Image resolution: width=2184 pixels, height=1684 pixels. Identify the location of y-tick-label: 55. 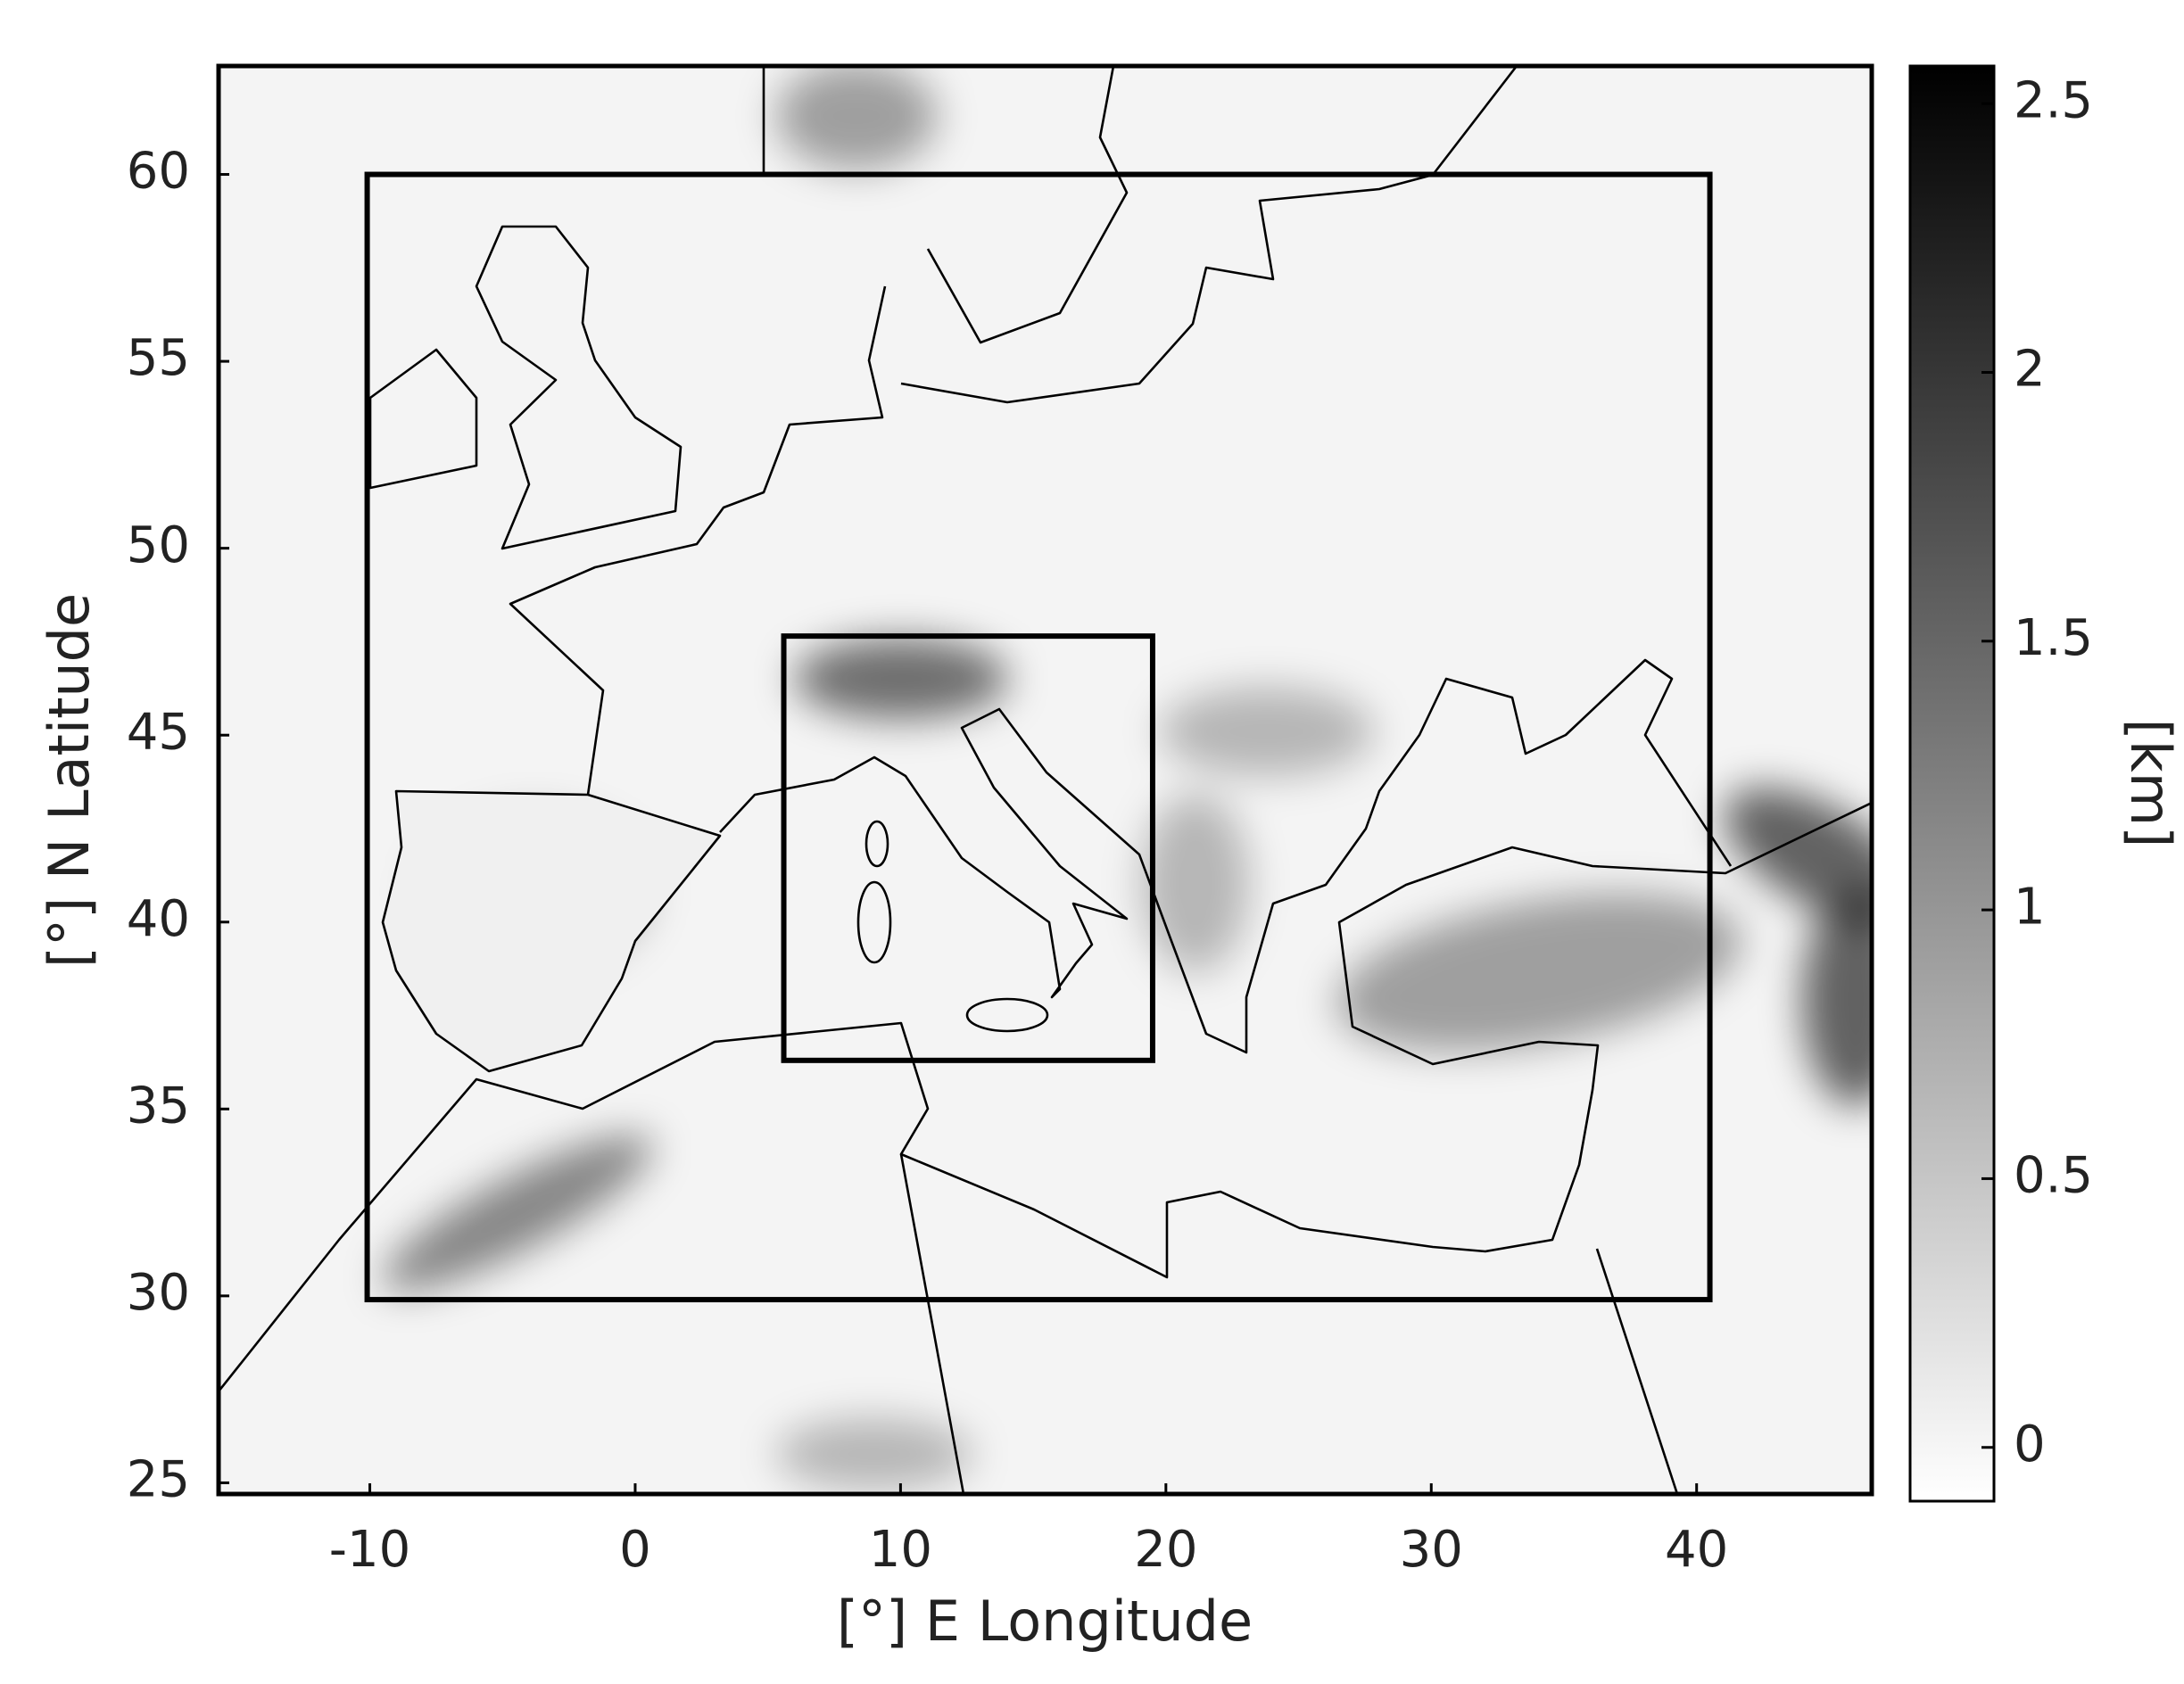
(159, 358).